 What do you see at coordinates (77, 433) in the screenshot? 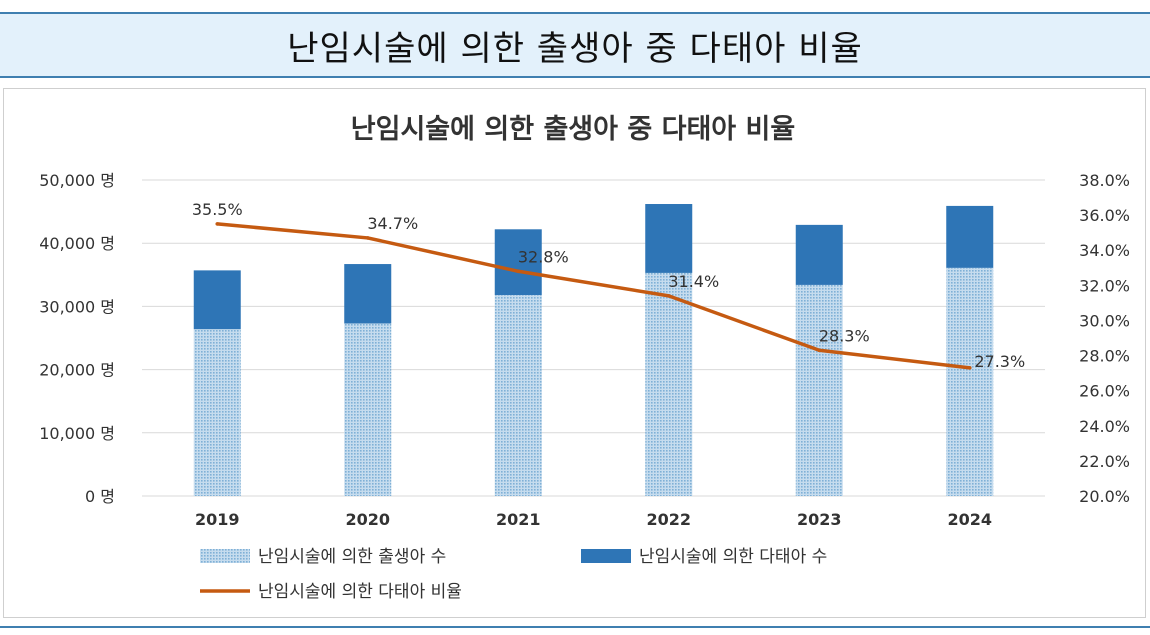
I see `y-left-tick-label: 10,000 명` at bounding box center [77, 433].